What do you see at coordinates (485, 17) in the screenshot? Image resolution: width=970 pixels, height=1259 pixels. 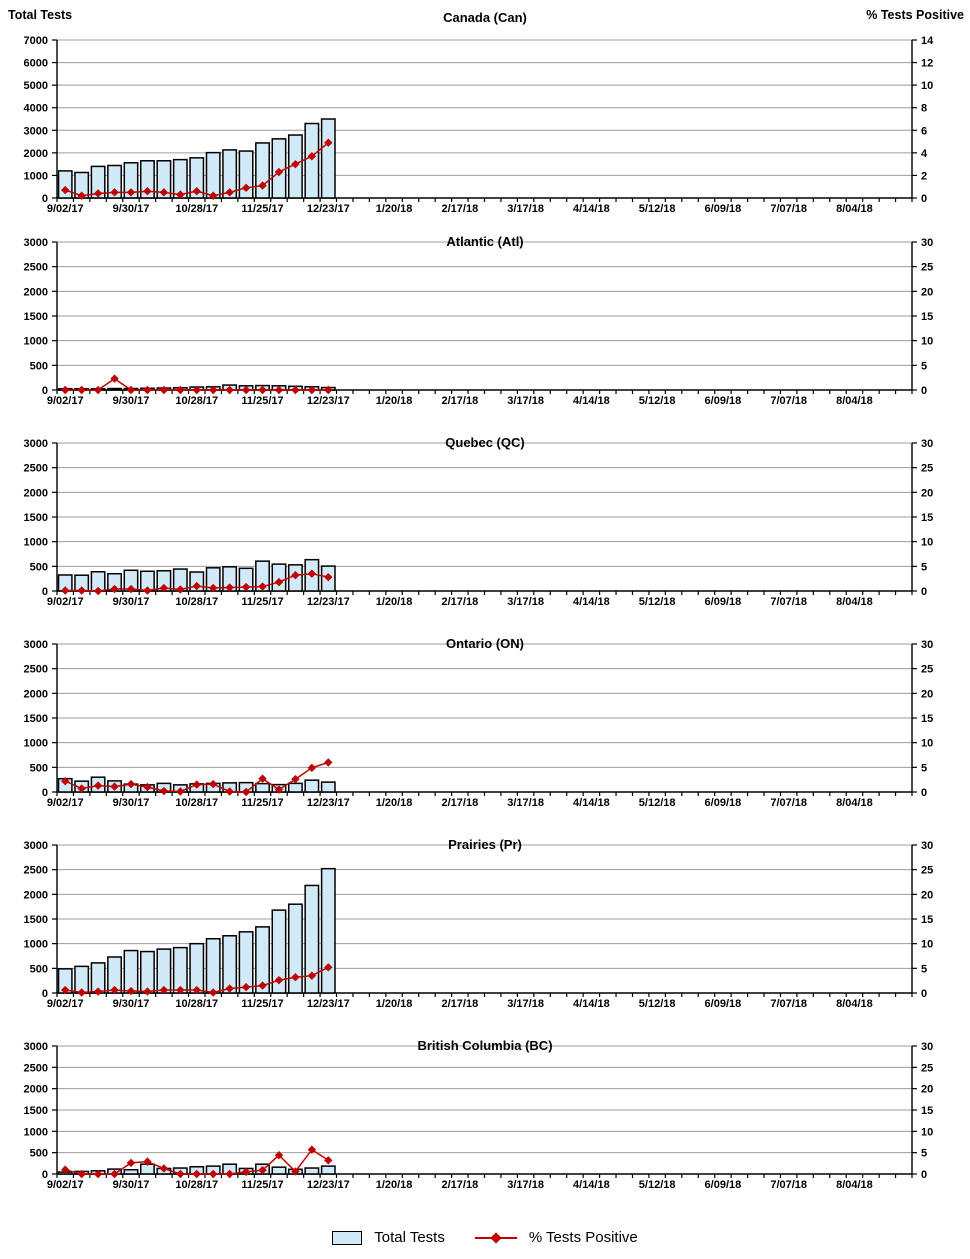 I see `chart-title-canada: Canada (Can)` at bounding box center [485, 17].